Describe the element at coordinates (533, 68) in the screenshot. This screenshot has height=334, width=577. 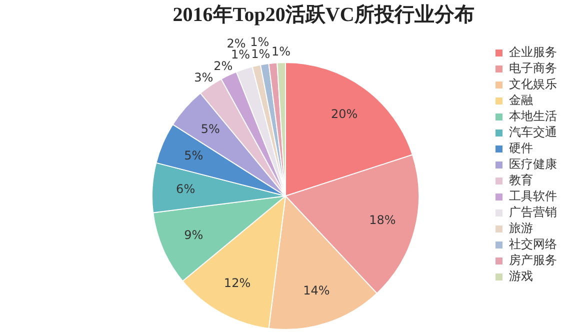
I see `legend-label: 电子商务` at that location.